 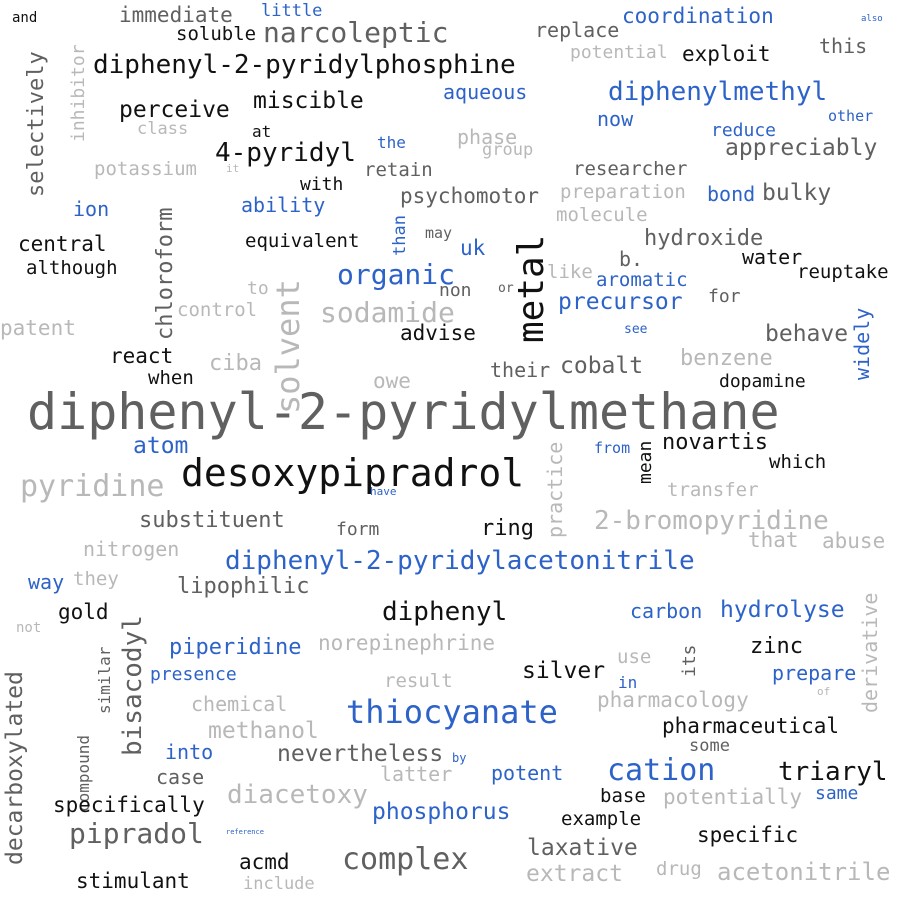 I want to click on word: other, so click(x=851, y=116).